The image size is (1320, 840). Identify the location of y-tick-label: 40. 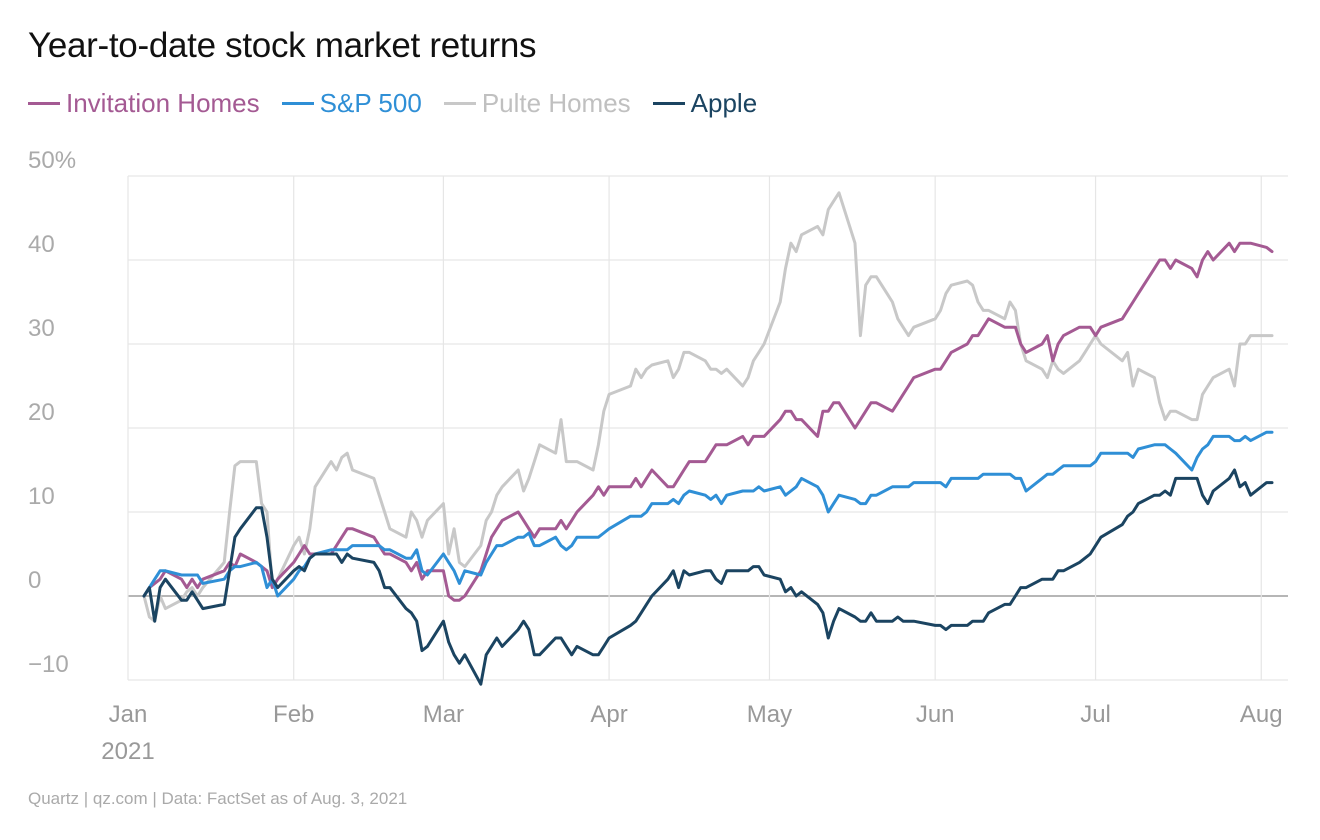
(41, 244).